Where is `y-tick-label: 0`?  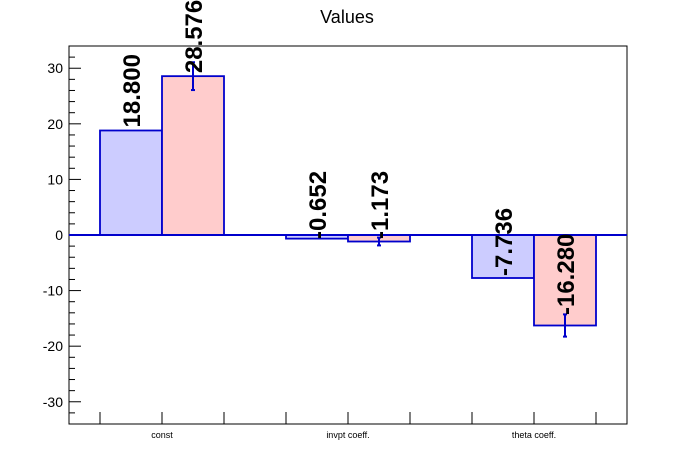 y-tick-label: 0 is located at coordinates (59, 235).